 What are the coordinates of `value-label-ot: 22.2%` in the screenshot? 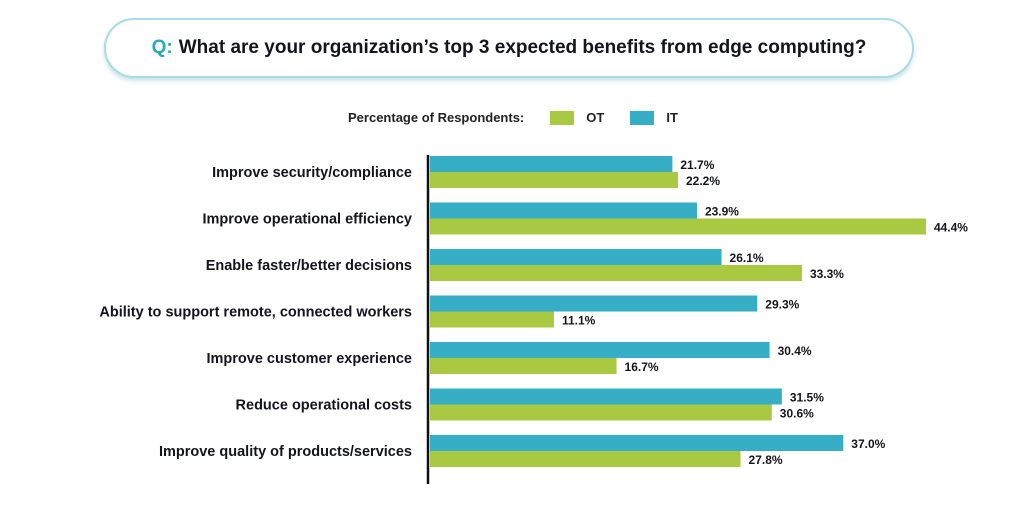 It's located at (703, 181).